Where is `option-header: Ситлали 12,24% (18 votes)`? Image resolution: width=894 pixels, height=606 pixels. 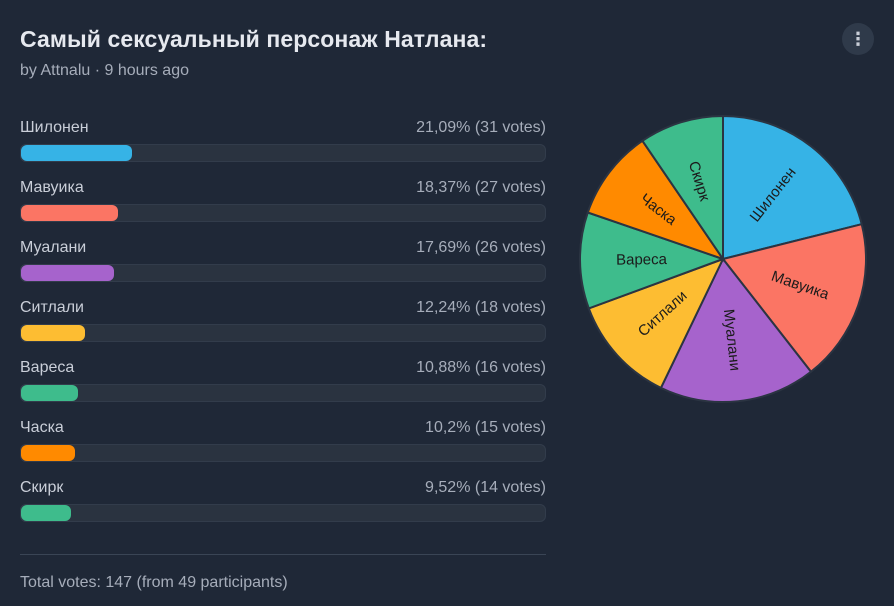 option-header: Ситлали 12,24% (18 votes) is located at coordinates (283, 308).